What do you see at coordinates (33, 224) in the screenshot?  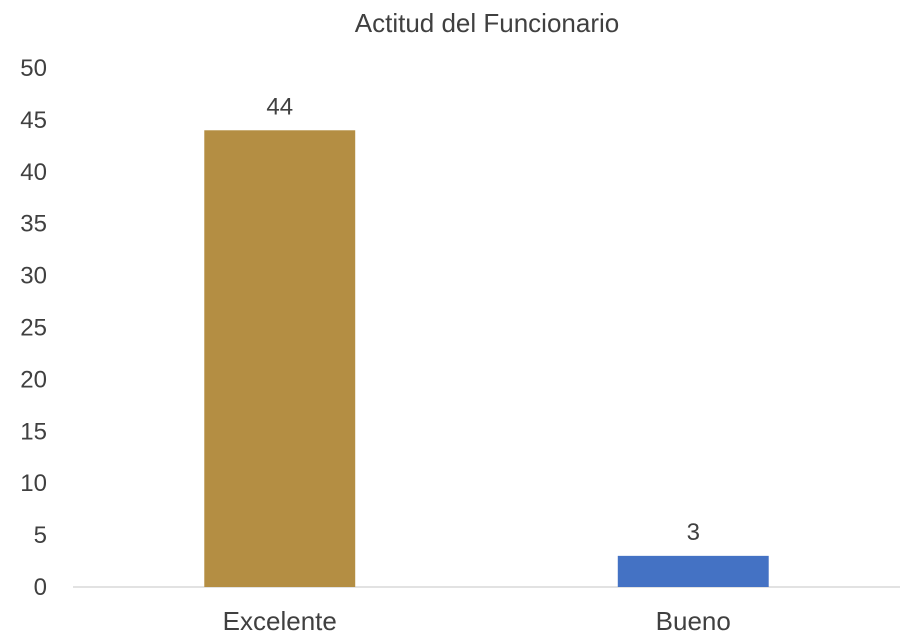 I see `y-tick-label: 35` at bounding box center [33, 224].